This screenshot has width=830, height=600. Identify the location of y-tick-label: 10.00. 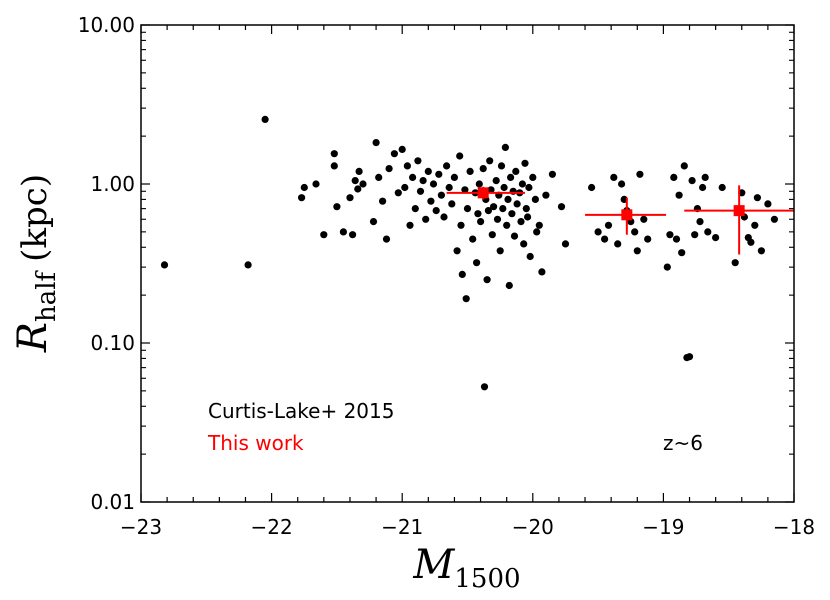
(106, 25).